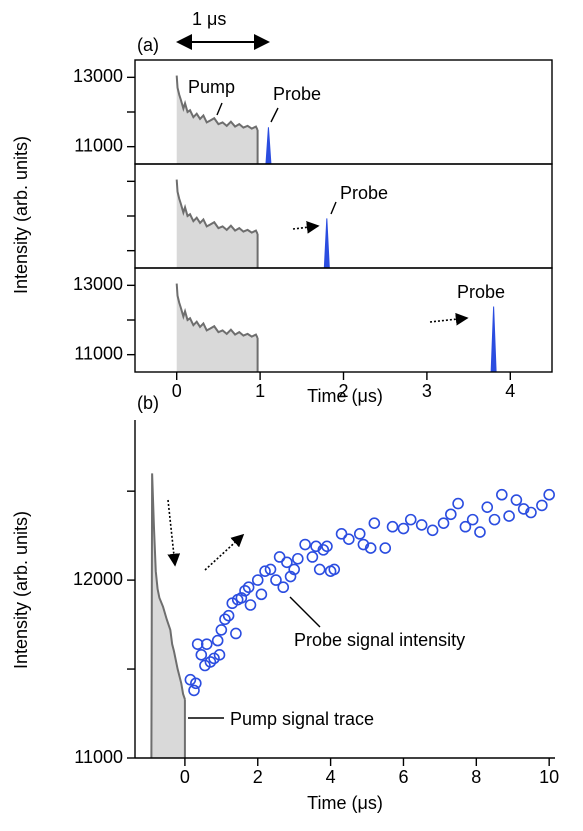 This screenshot has height=831, width=583. I want to click on scale-label: 1 μs, so click(209, 19).